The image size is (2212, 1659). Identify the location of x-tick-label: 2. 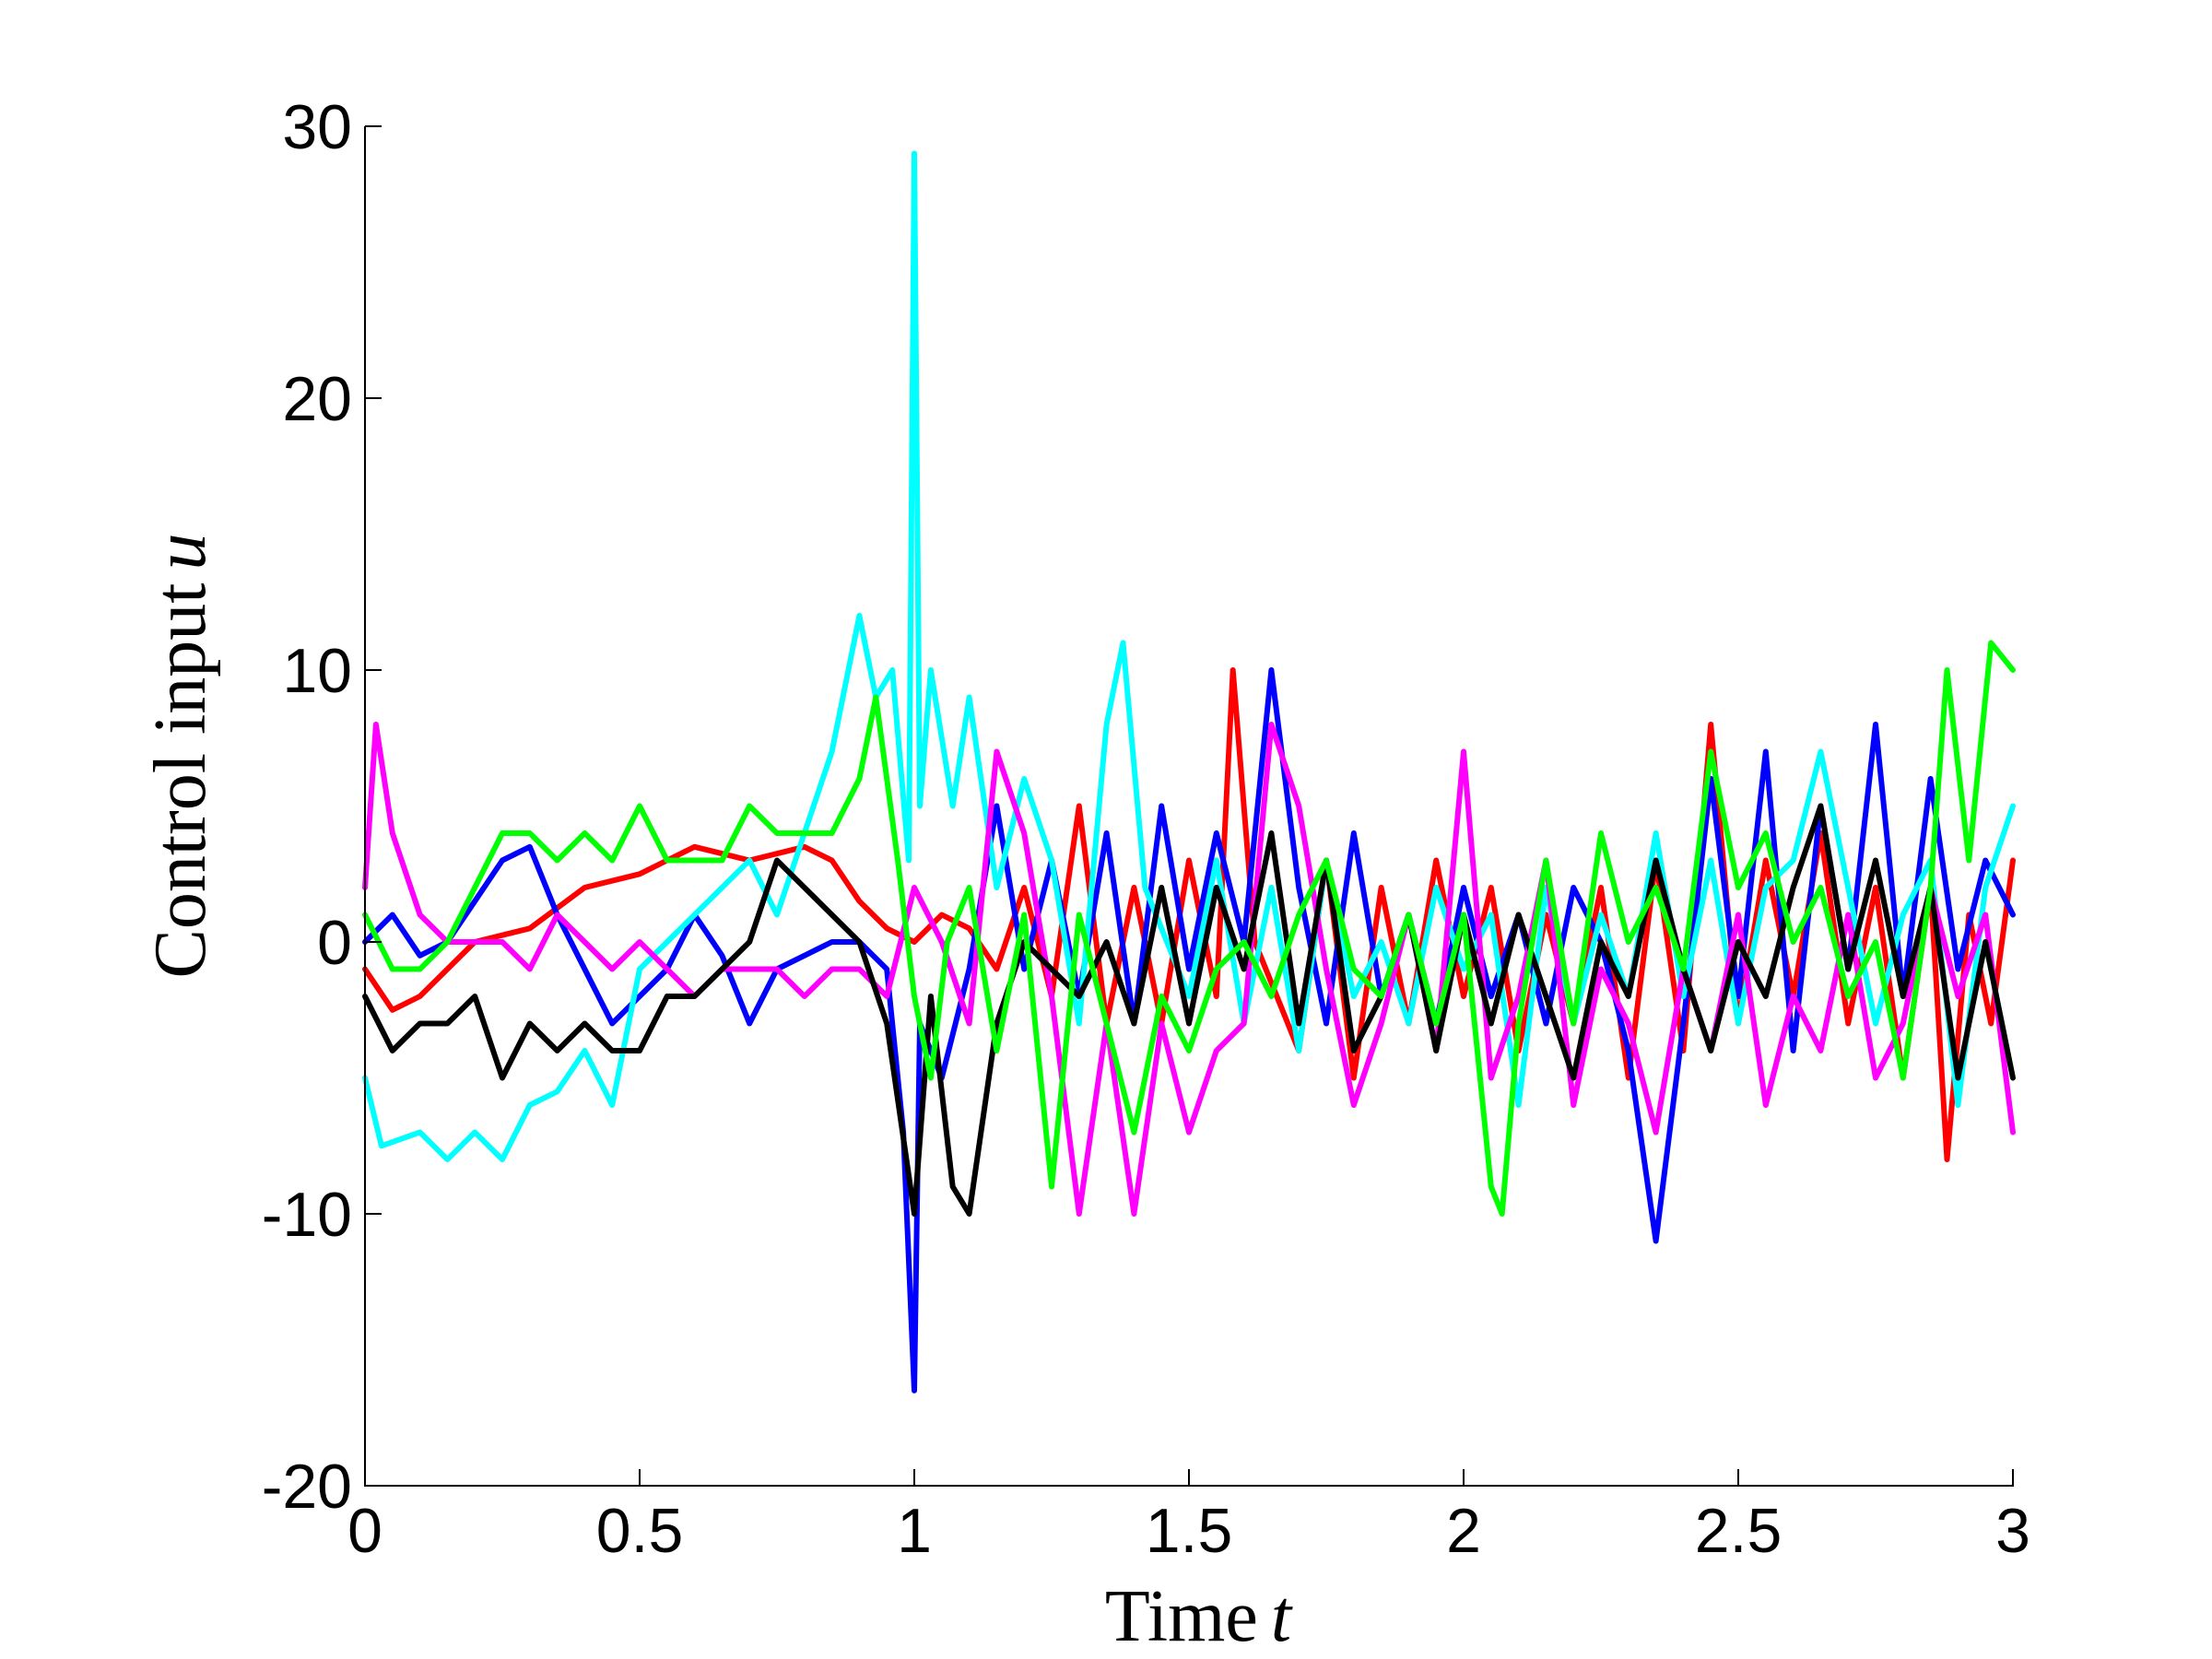
(1463, 1531).